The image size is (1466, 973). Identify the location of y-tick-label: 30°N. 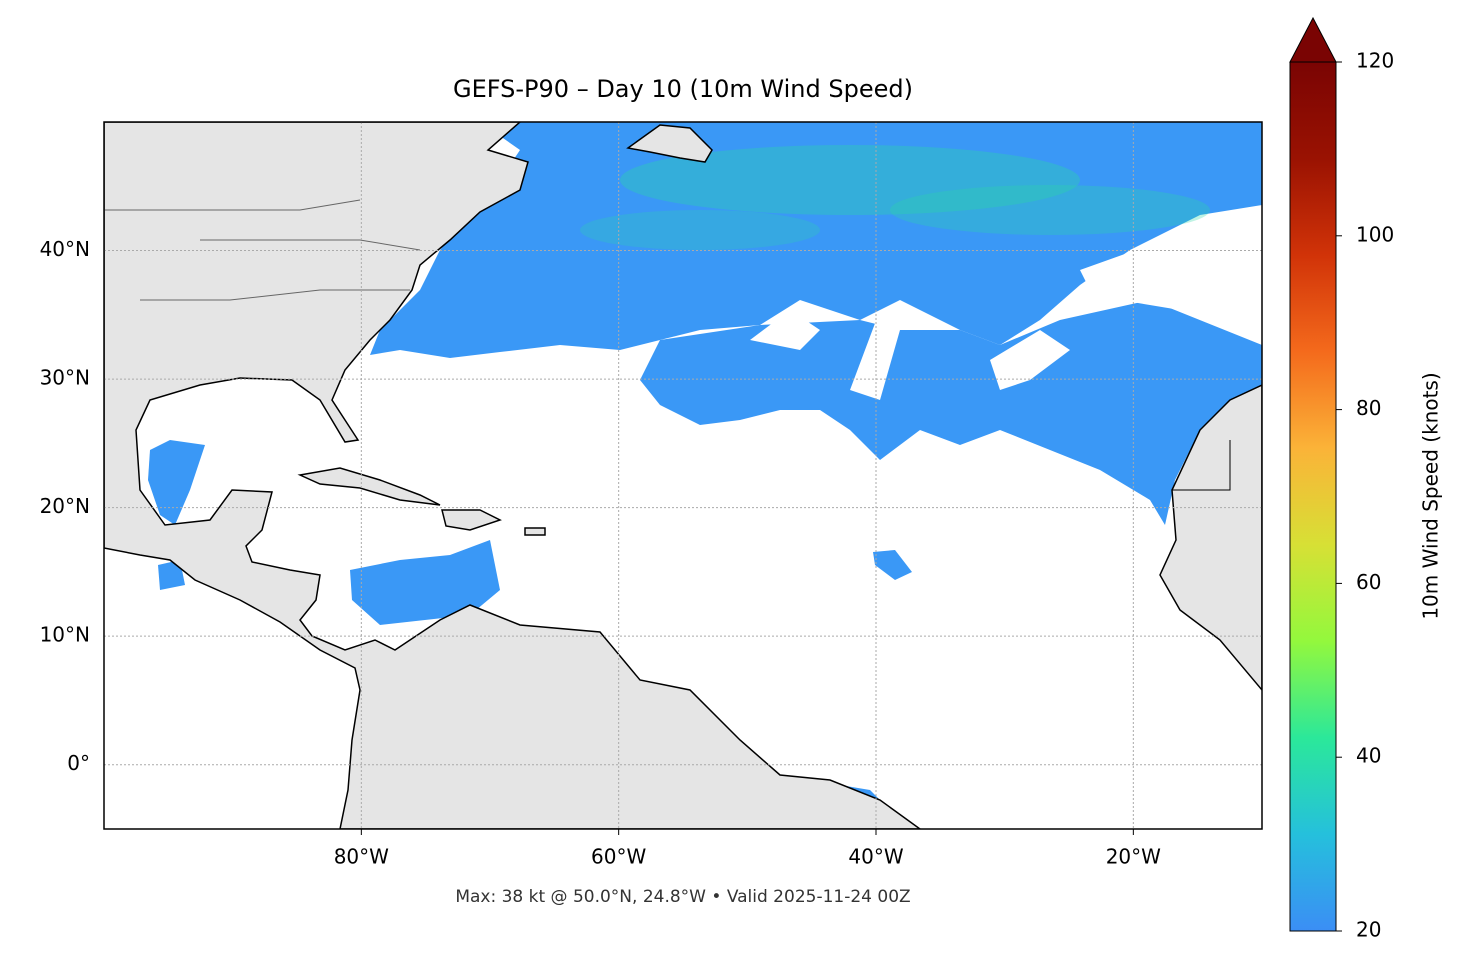
(65, 378).